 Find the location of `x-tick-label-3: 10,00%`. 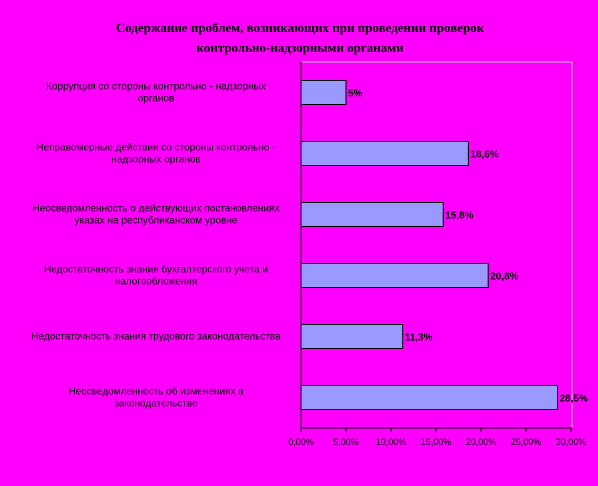

x-tick-label-3: 10,00% is located at coordinates (391, 442).